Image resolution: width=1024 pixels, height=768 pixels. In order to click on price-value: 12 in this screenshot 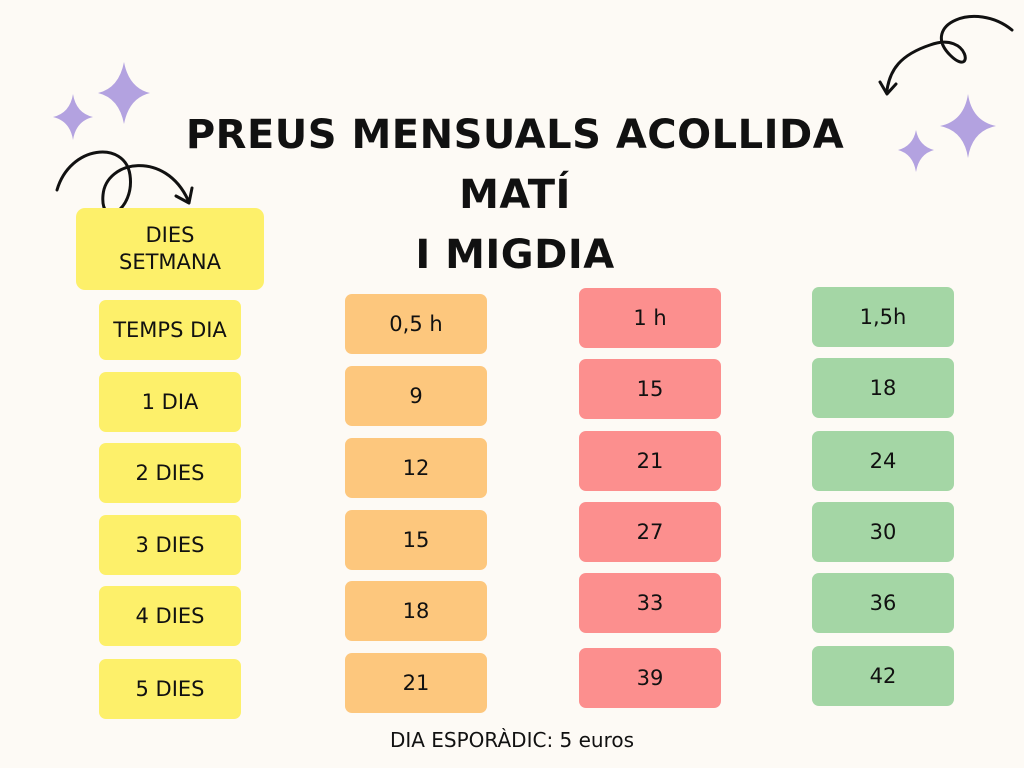, I will do `click(416, 468)`.